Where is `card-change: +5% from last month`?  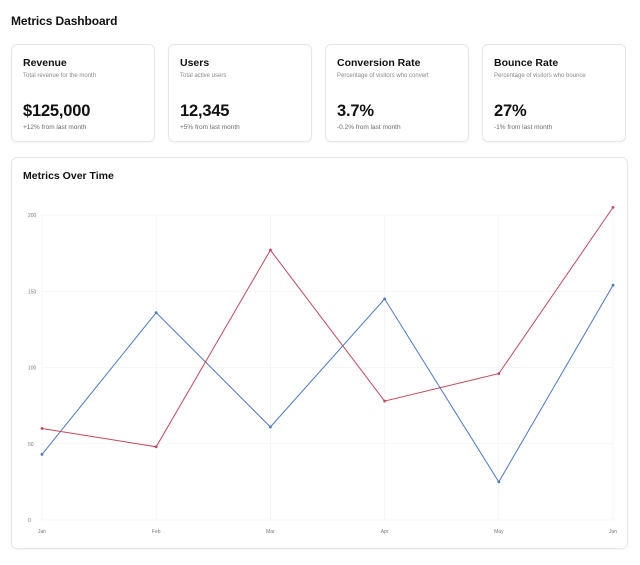
card-change: +5% from last month is located at coordinates (210, 127).